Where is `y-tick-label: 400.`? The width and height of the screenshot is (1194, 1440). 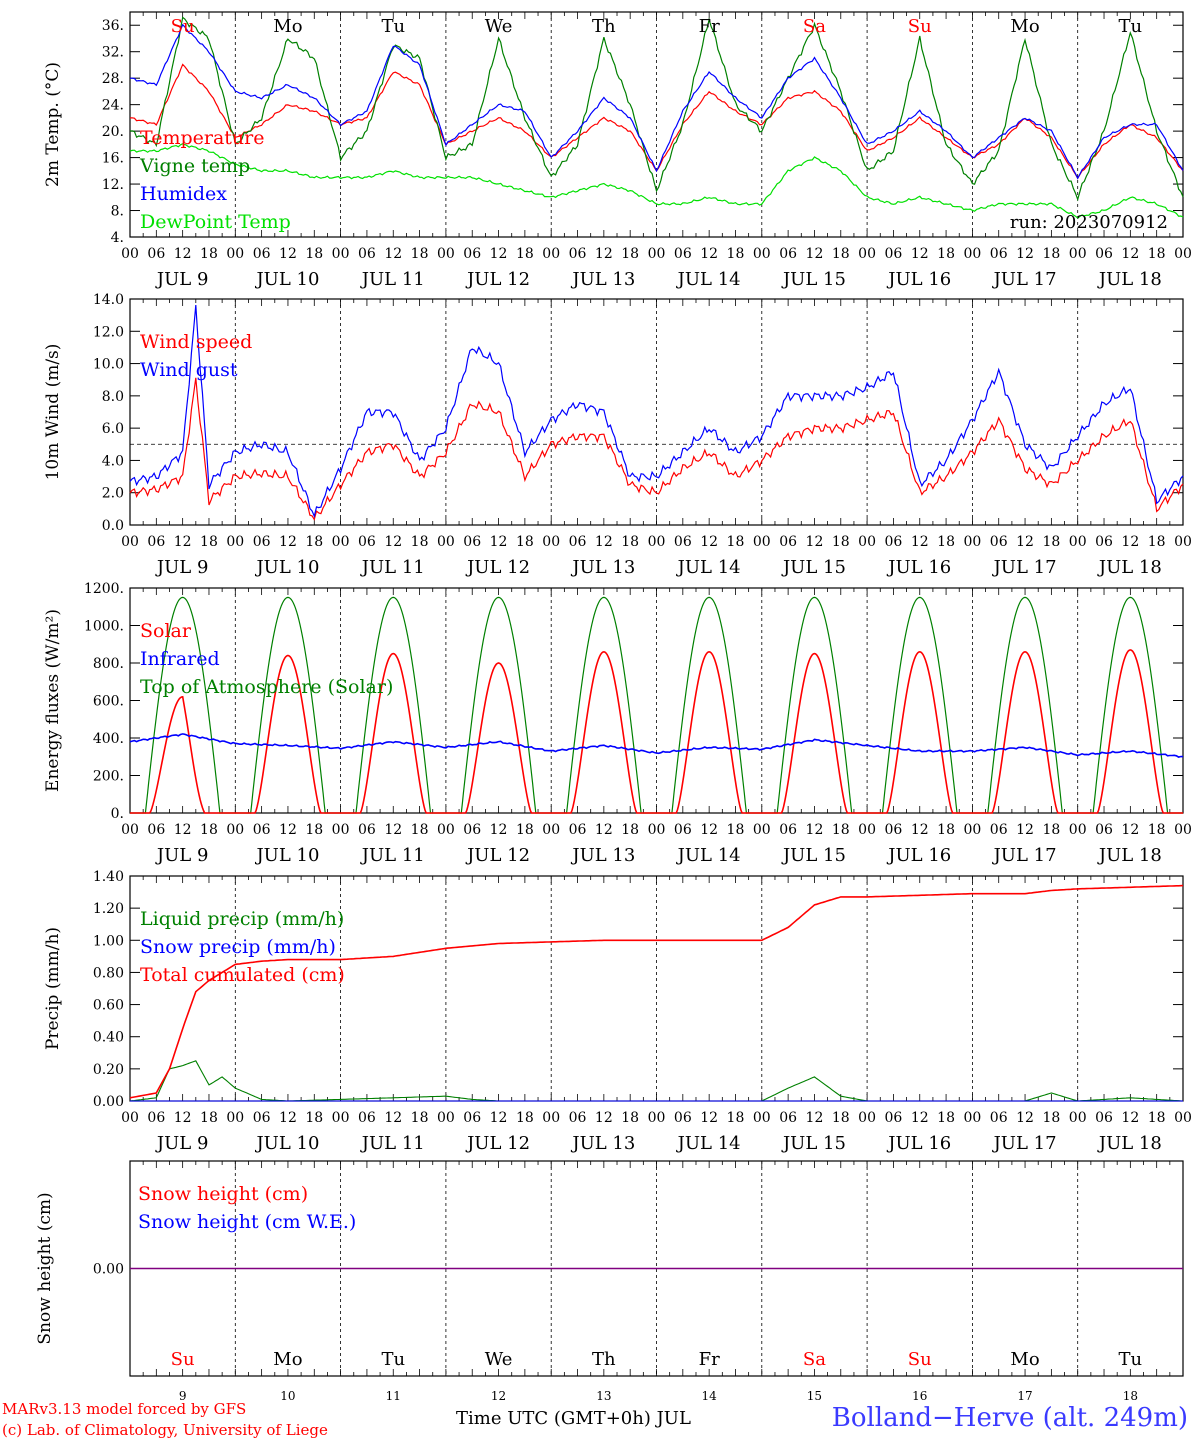 y-tick-label: 400. is located at coordinates (108, 739).